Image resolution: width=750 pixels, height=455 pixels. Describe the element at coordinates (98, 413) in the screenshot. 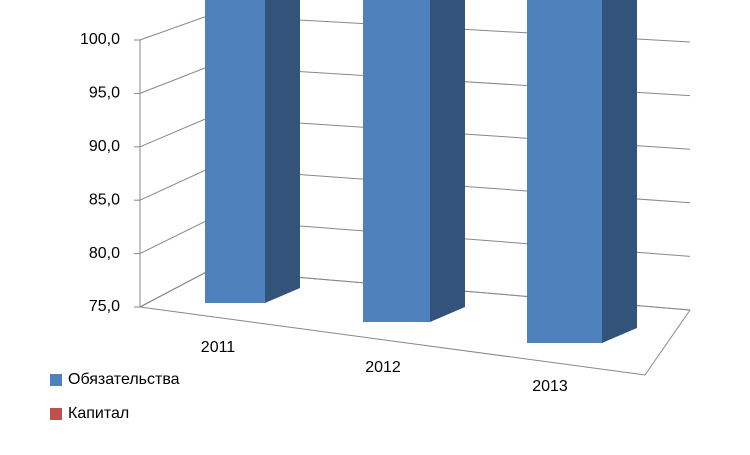

I see `legend-label: Капитал` at that location.